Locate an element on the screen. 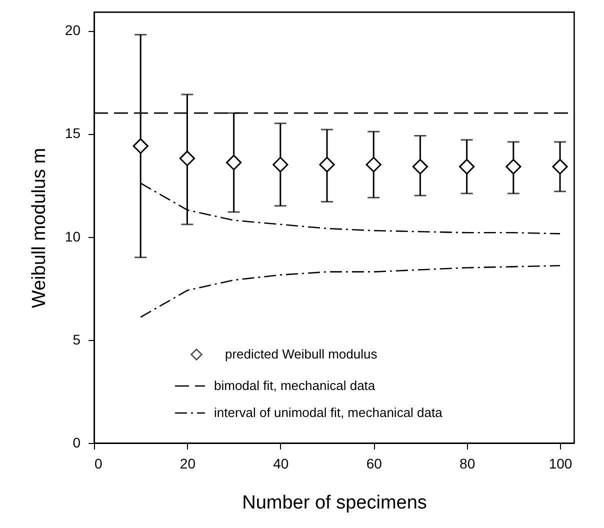 The width and height of the screenshot is (604, 528). x-tick-label: 80 is located at coordinates (468, 464).